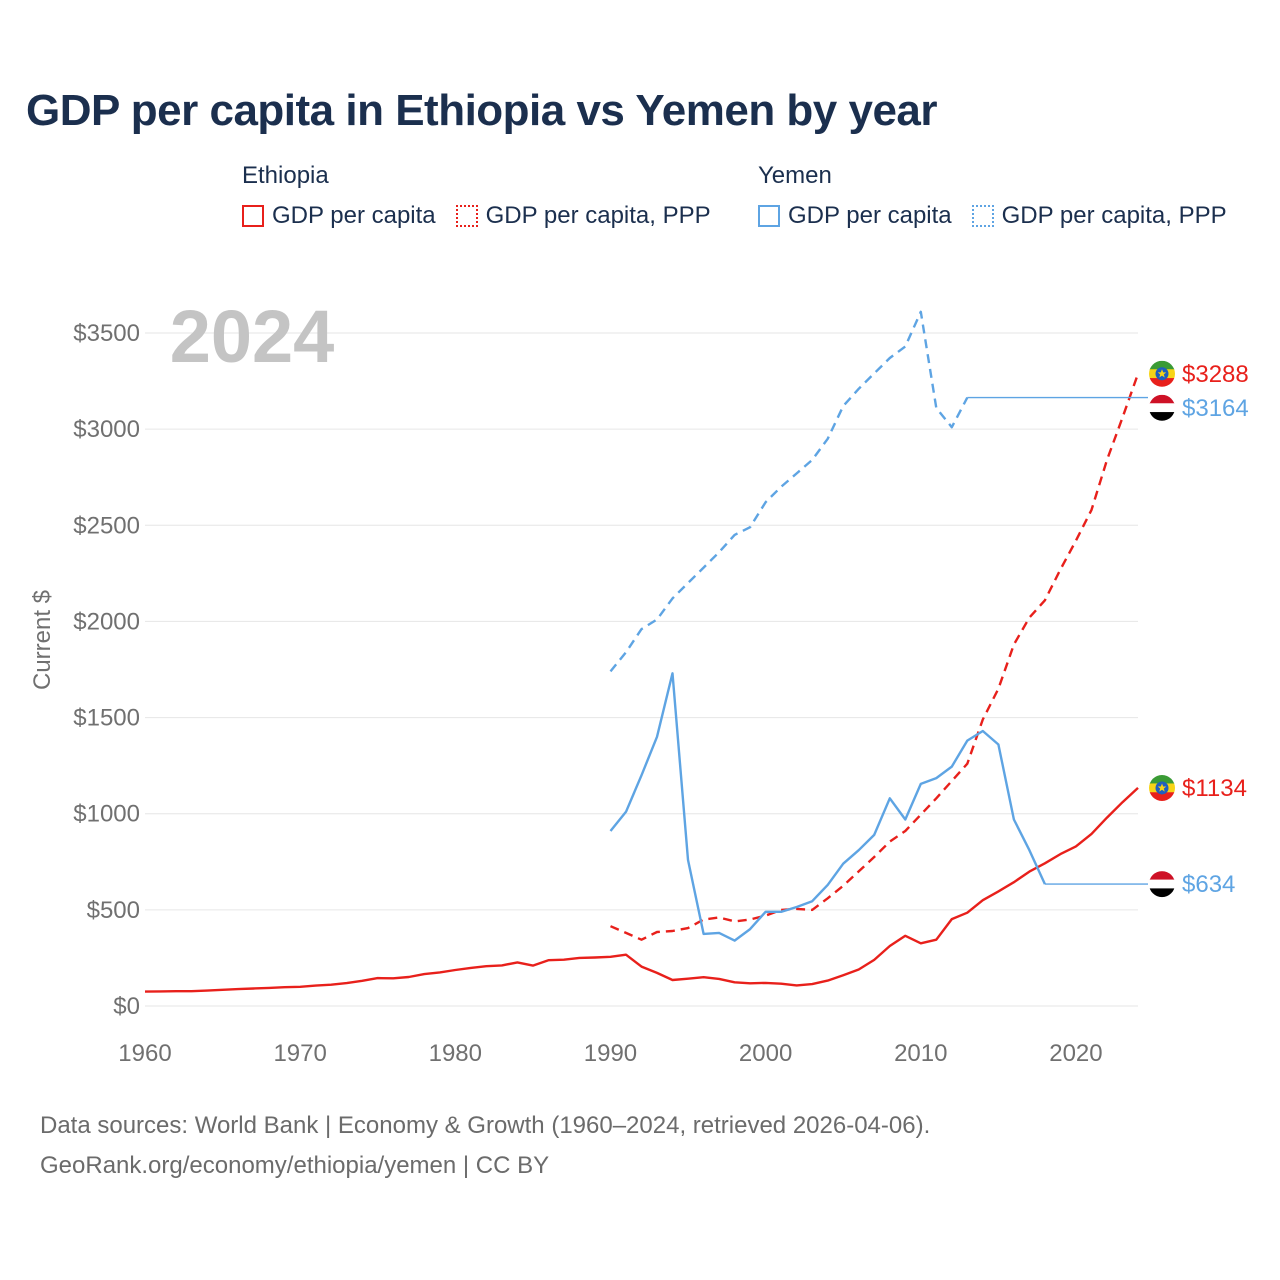 This screenshot has width=1280, height=1280. Describe the element at coordinates (113, 910) in the screenshot. I see `y-tick-label: $500` at that location.